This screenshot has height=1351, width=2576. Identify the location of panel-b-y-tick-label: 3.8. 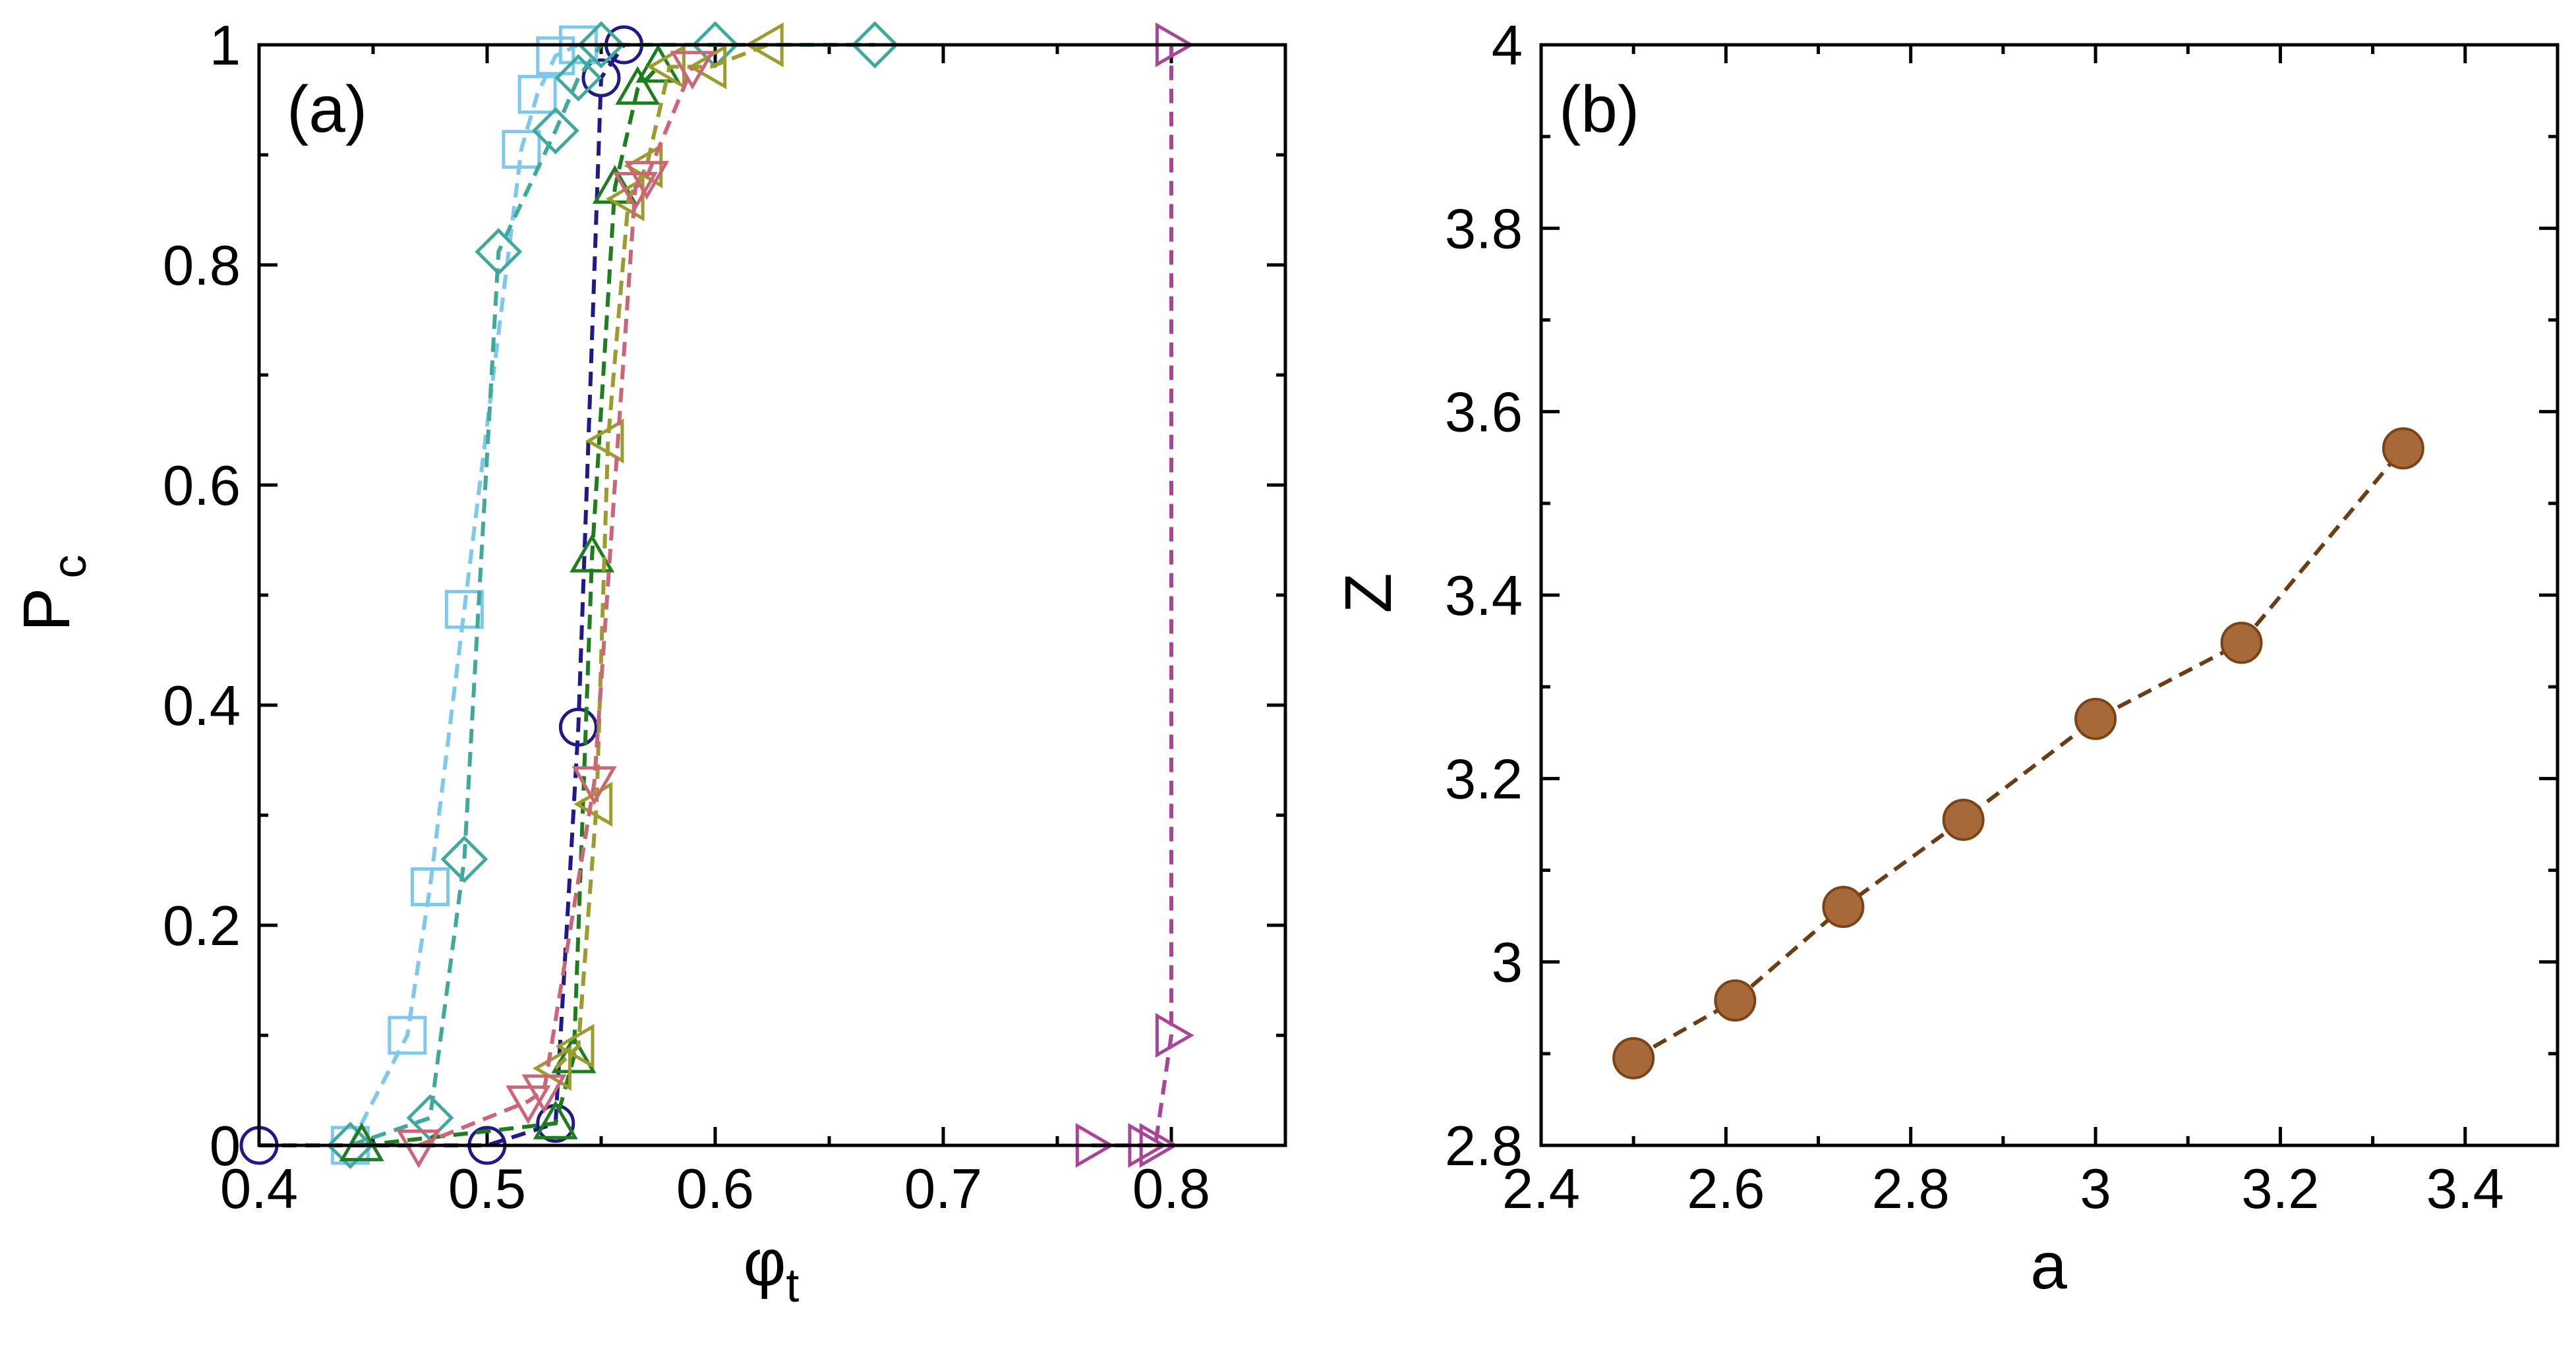
(1484, 229).